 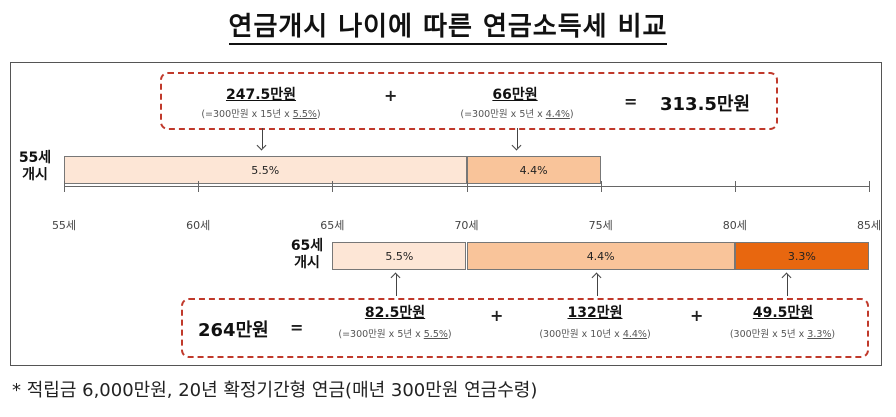 What do you see at coordinates (332, 225) in the screenshot?
I see `axis-tick-label: 65세` at bounding box center [332, 225].